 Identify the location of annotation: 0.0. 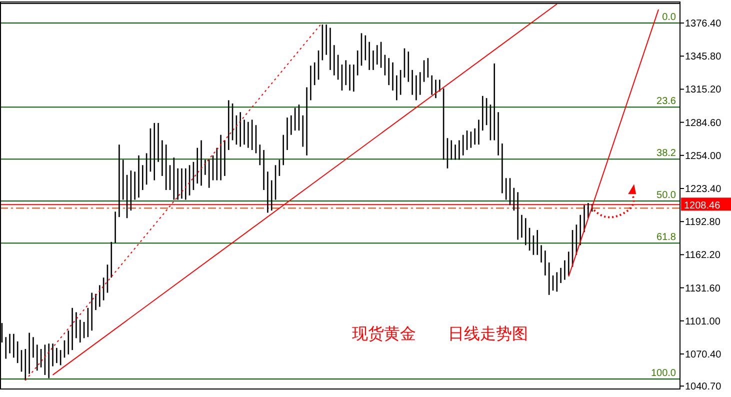
(669, 18).